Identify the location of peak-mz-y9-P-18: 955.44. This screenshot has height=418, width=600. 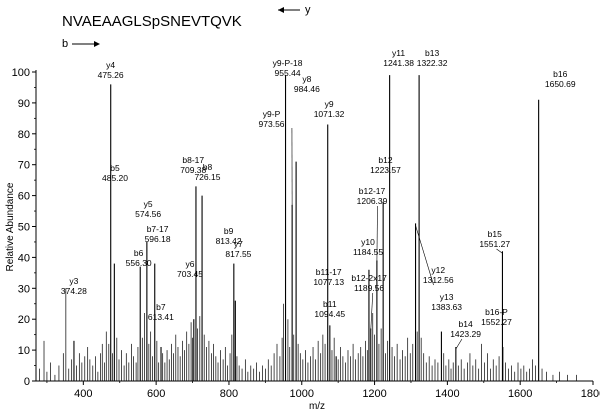
(288, 73).